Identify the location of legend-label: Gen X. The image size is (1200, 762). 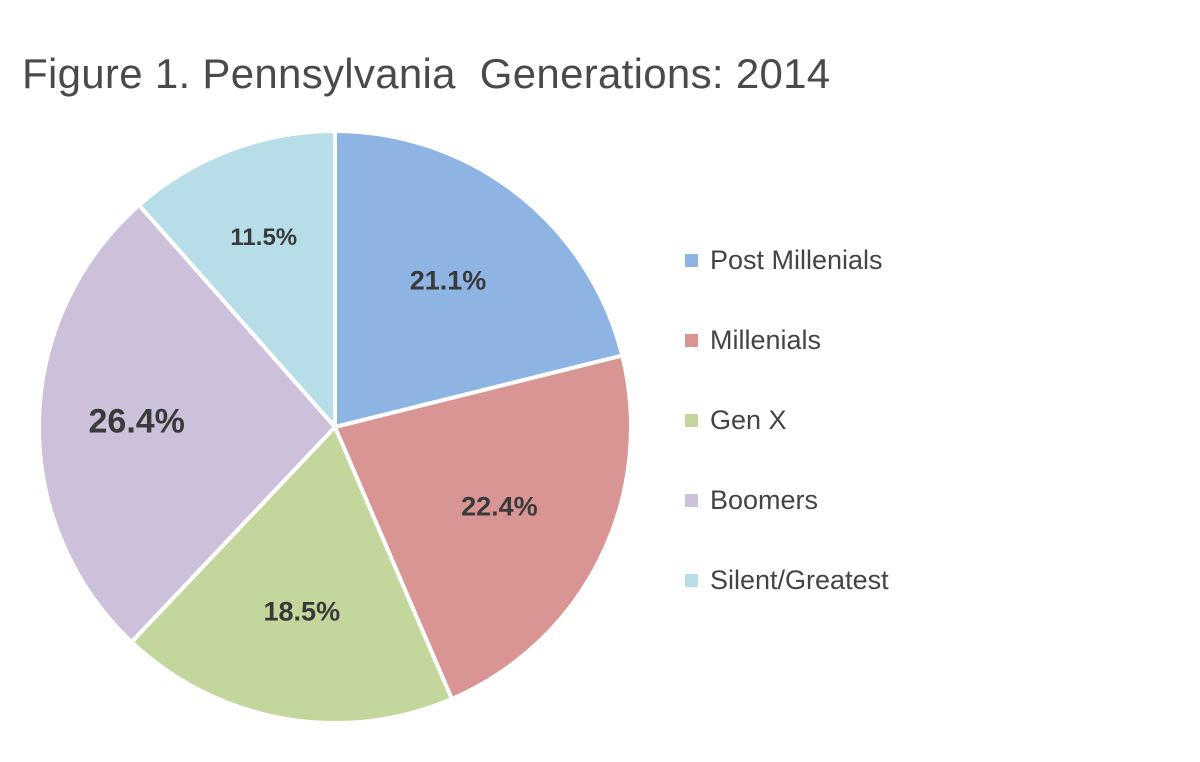
(748, 419).